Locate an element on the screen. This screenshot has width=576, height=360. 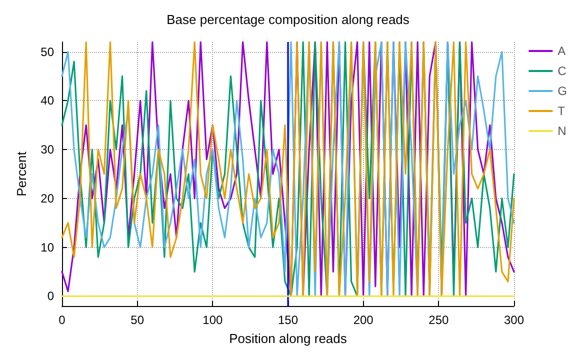
chart-title: Base percentage composition along reads is located at coordinates (288, 19).